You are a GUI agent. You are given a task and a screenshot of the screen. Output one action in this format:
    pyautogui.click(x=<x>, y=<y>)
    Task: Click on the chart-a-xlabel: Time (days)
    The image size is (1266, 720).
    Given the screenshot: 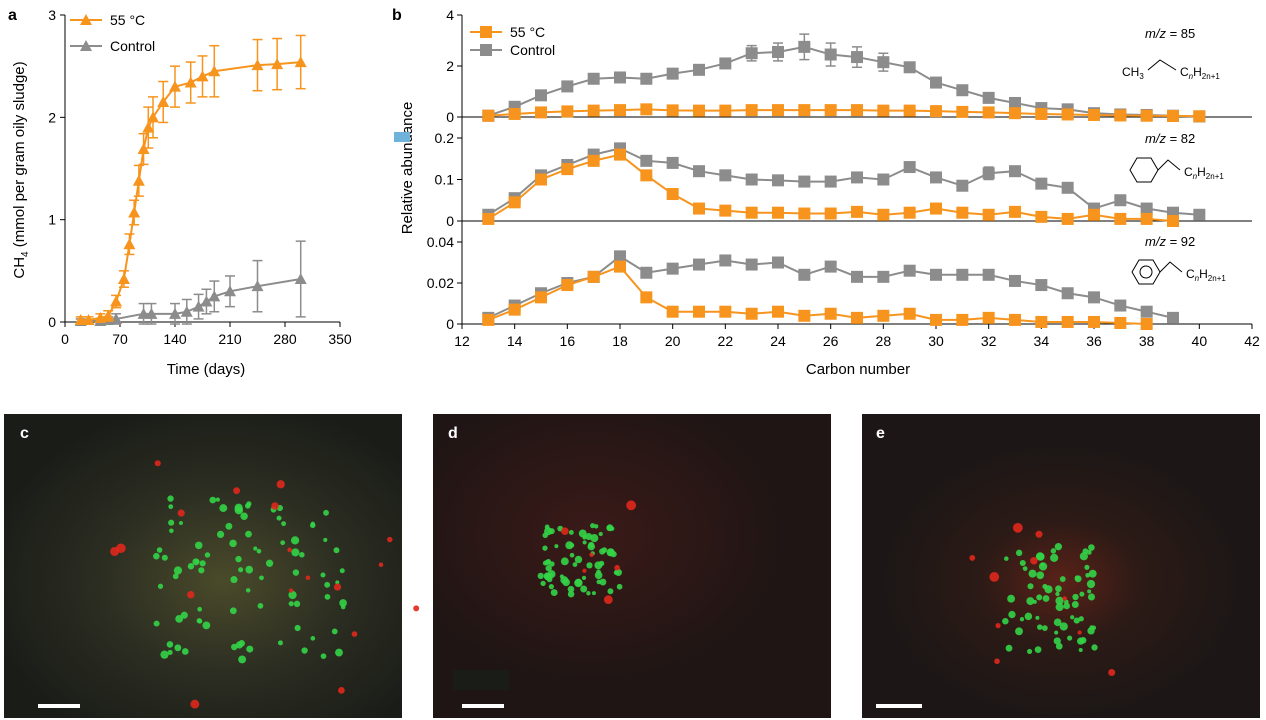 What is the action you would take?
    pyautogui.click(x=206, y=369)
    